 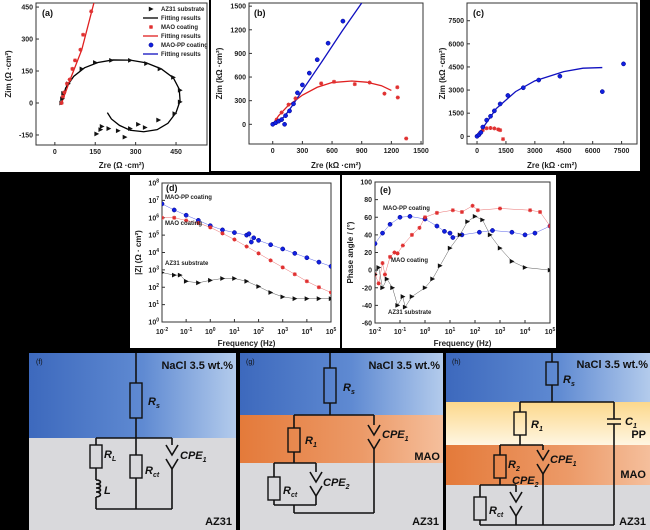 What do you see at coordinates (31, 103) in the screenshot?
I see `y-tick-label: 0` at bounding box center [31, 103].